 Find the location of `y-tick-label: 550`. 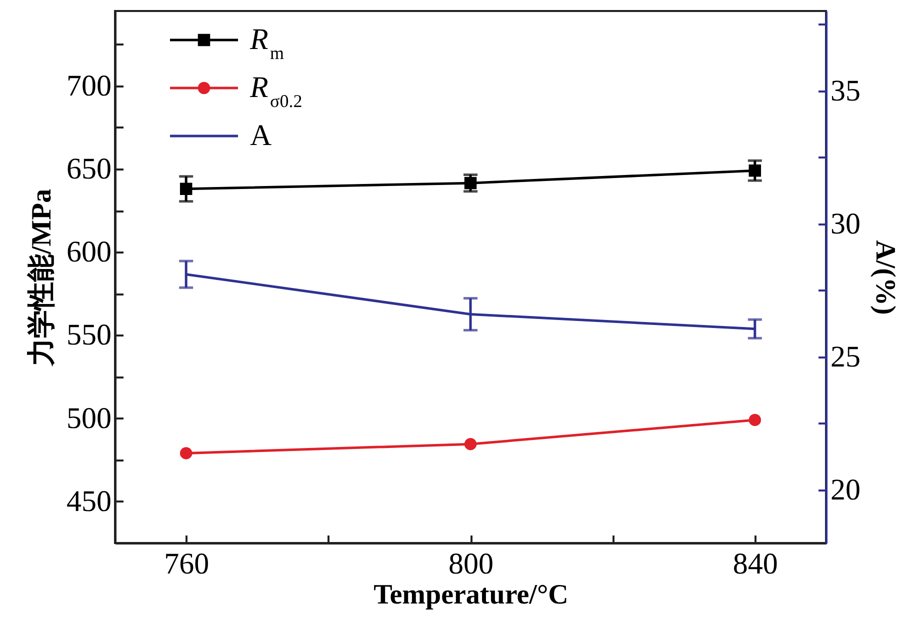

y-tick-label: 550 is located at coordinates (89, 335).